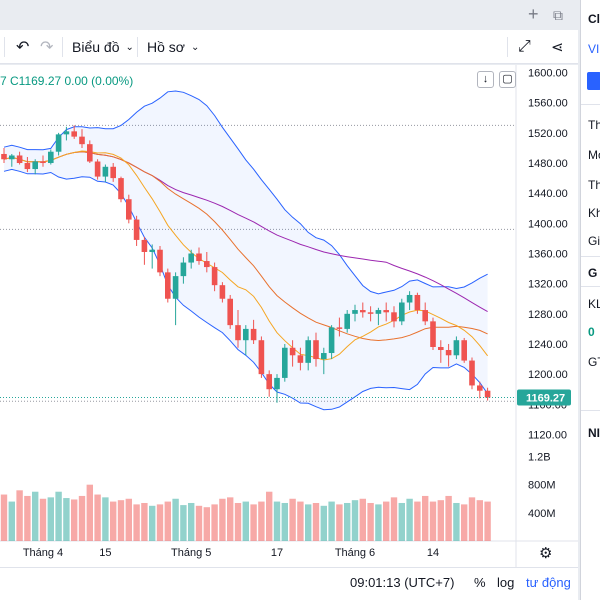 The height and width of the screenshot is (600, 600). I want to click on last-price-label: 1169.27, so click(545, 399).